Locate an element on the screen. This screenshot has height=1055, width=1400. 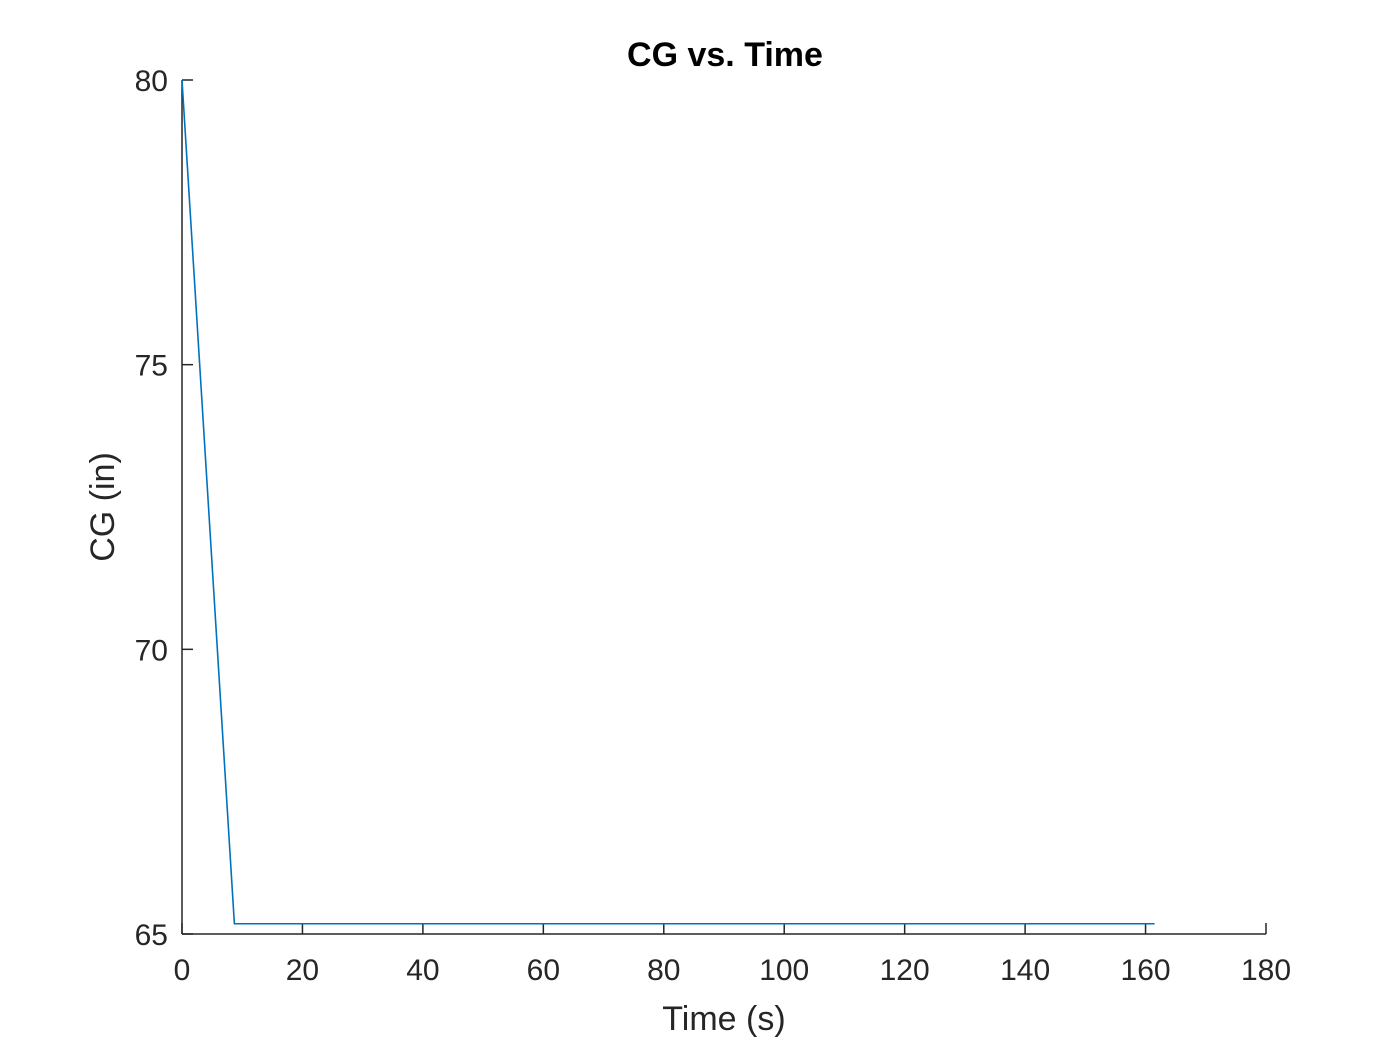
y-axis-label: CG (in) is located at coordinates (103, 507).